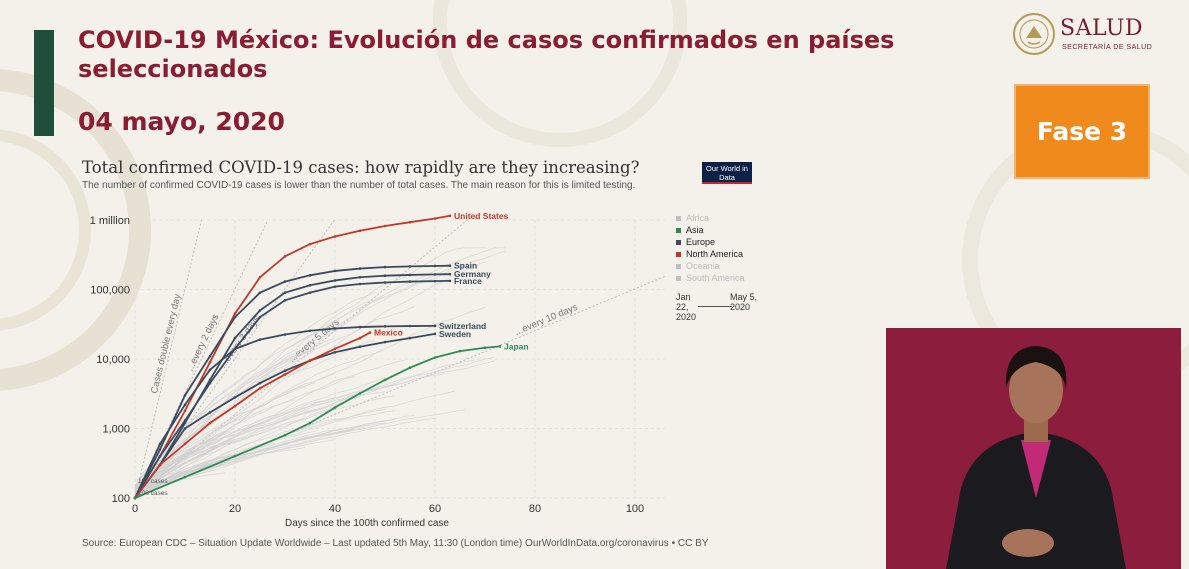  What do you see at coordinates (435, 509) in the screenshot?
I see `x-tick-label: 60` at bounding box center [435, 509].